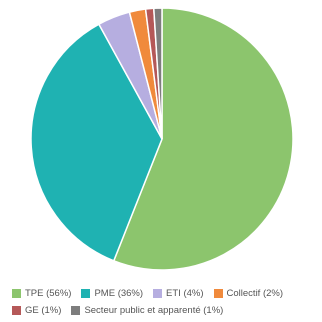 Image resolution: width=322 pixels, height=322 pixels. Describe the element at coordinates (255, 293) in the screenshot. I see `legend-label: Collectif (2%)` at that location.